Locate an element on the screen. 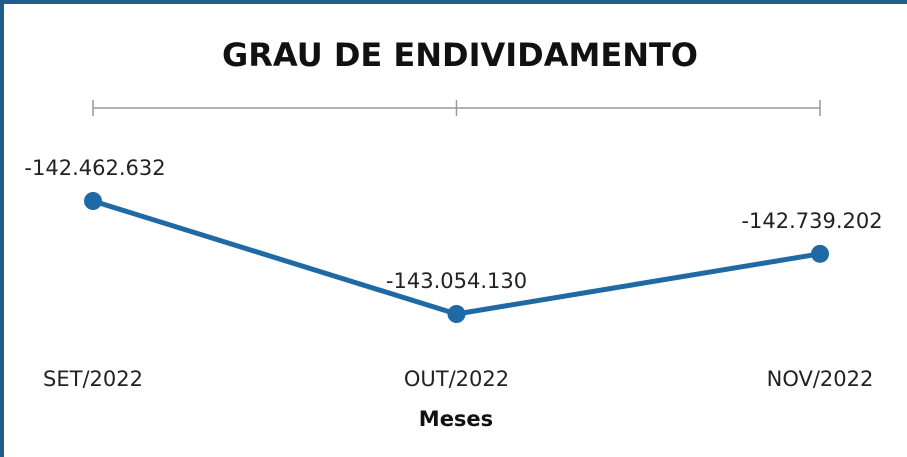 Image resolution: width=907 pixels, height=457 pixels. data-label: -142.739.202 is located at coordinates (811, 221).